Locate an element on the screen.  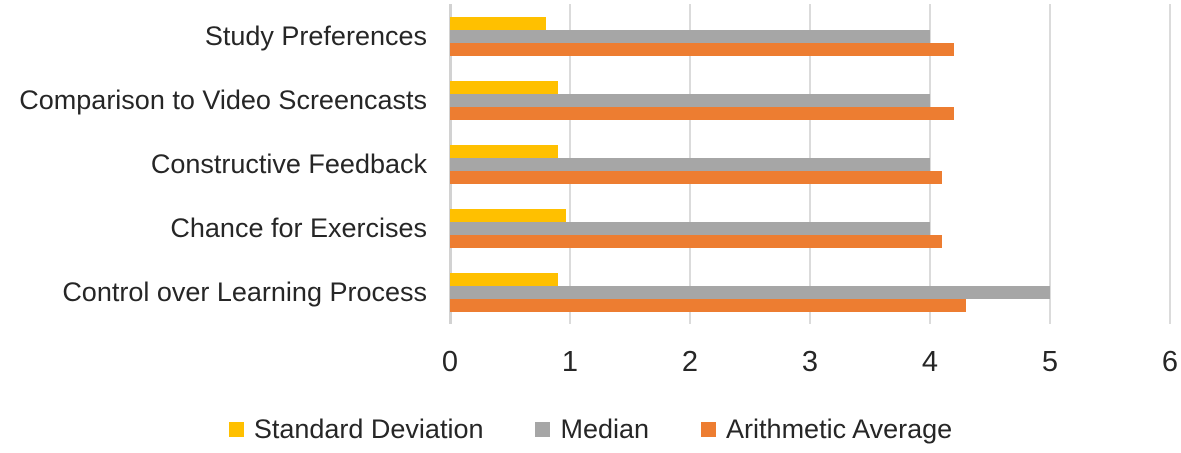
x-tick-label: 0 is located at coordinates (450, 362).